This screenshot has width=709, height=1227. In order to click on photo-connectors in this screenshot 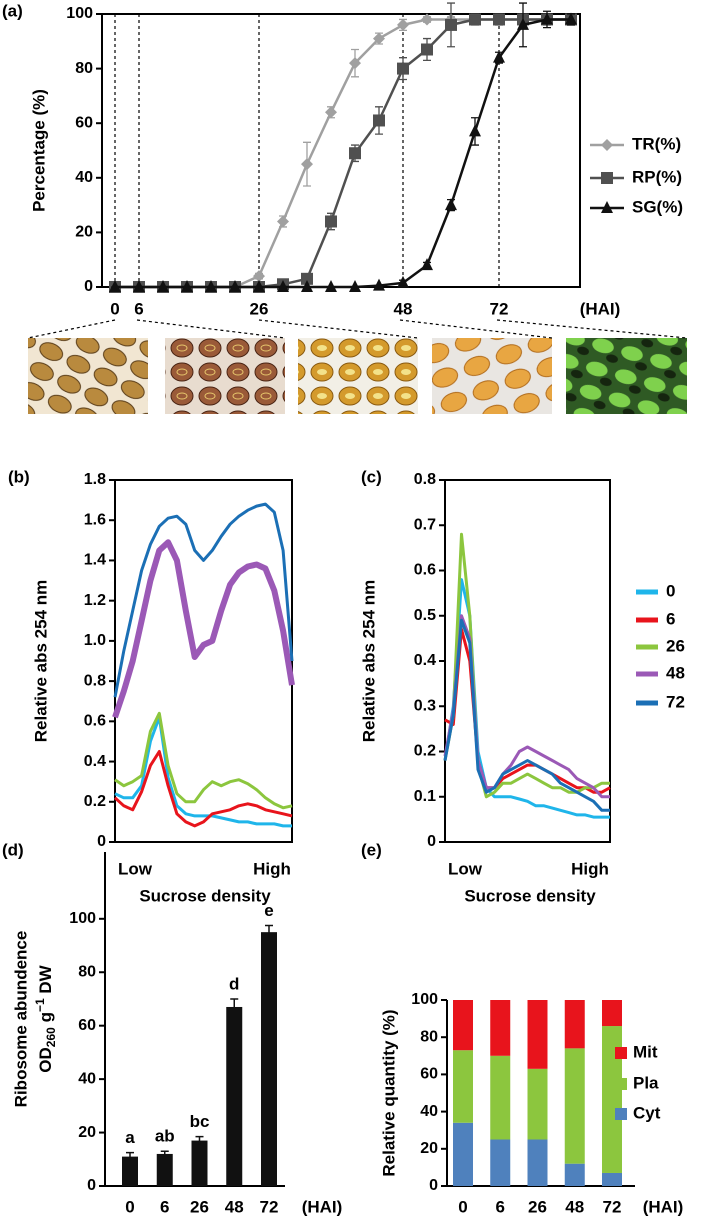, I will do `click(357, 329)`.